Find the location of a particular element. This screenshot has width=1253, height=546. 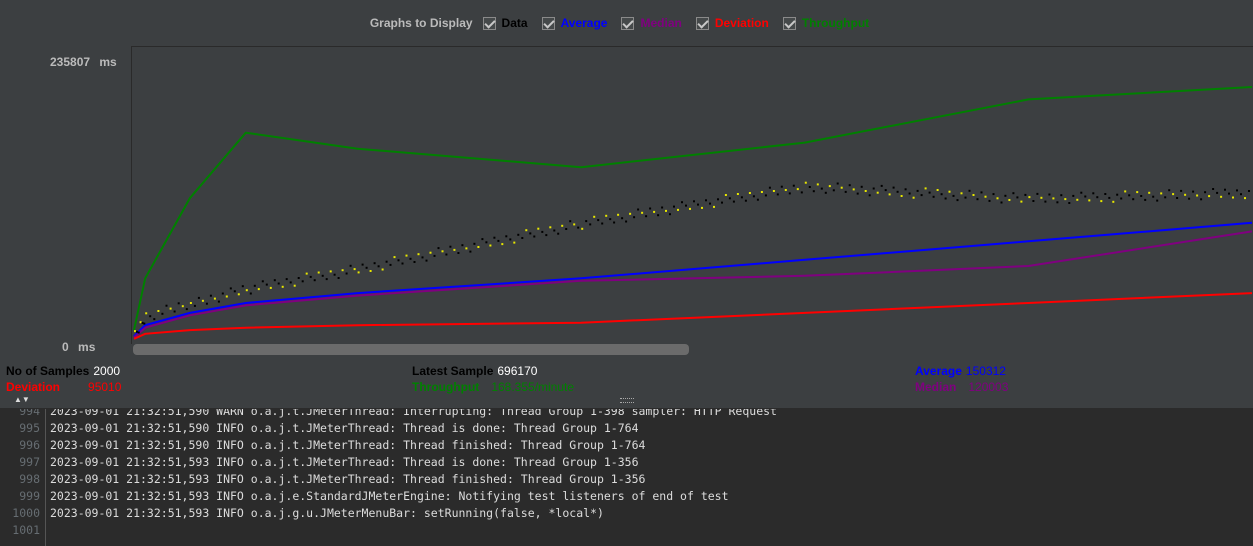

latest-sample-label: Latest Sample is located at coordinates (453, 371).